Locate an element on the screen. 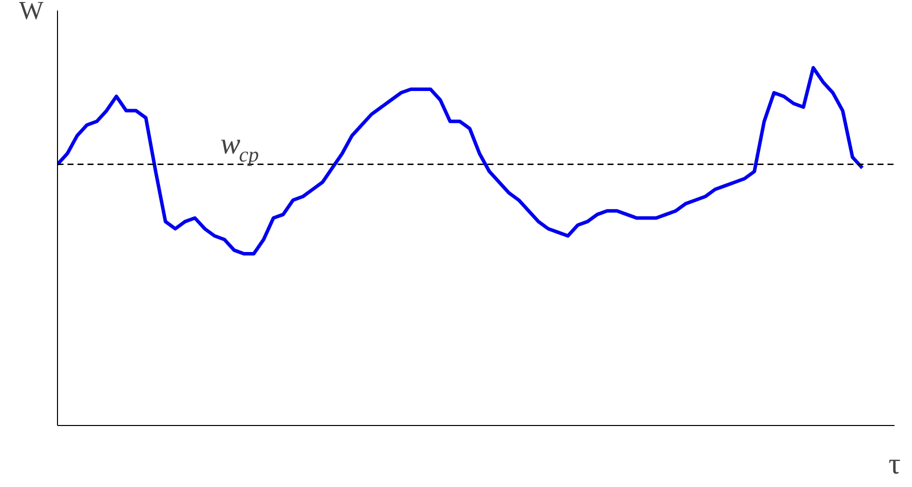 Image resolution: width=912 pixels, height=487 pixels. y-axis-title: W is located at coordinates (31, 12).